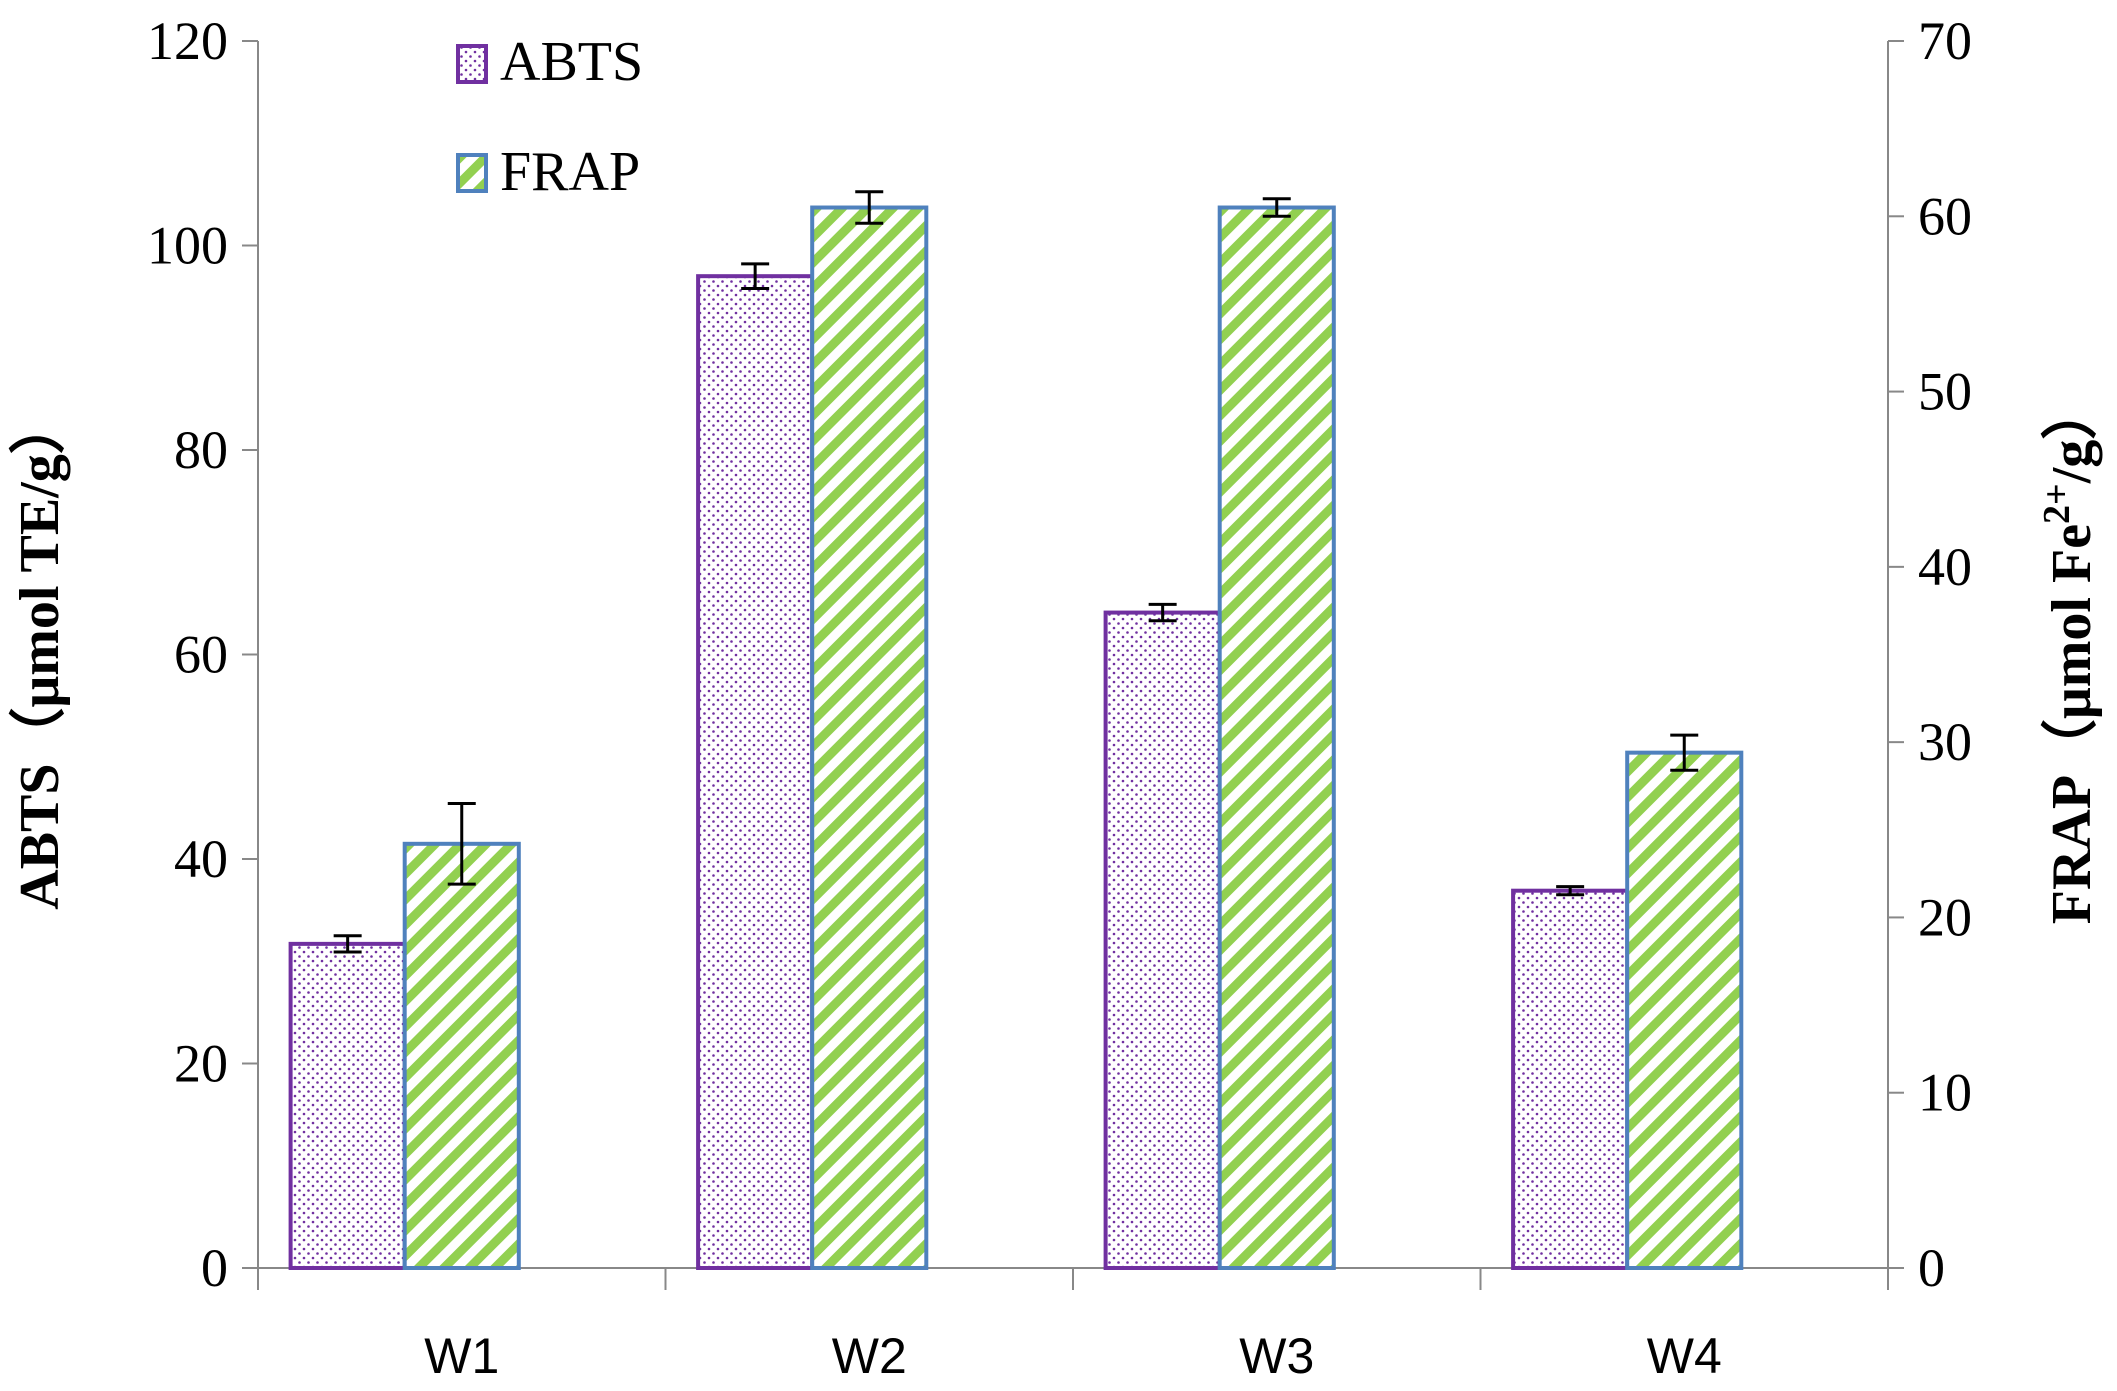  Describe the element at coordinates (2071, 724) in the screenshot. I see `right-axis-title-prefix: FRAP（μmol Fe` at that location.